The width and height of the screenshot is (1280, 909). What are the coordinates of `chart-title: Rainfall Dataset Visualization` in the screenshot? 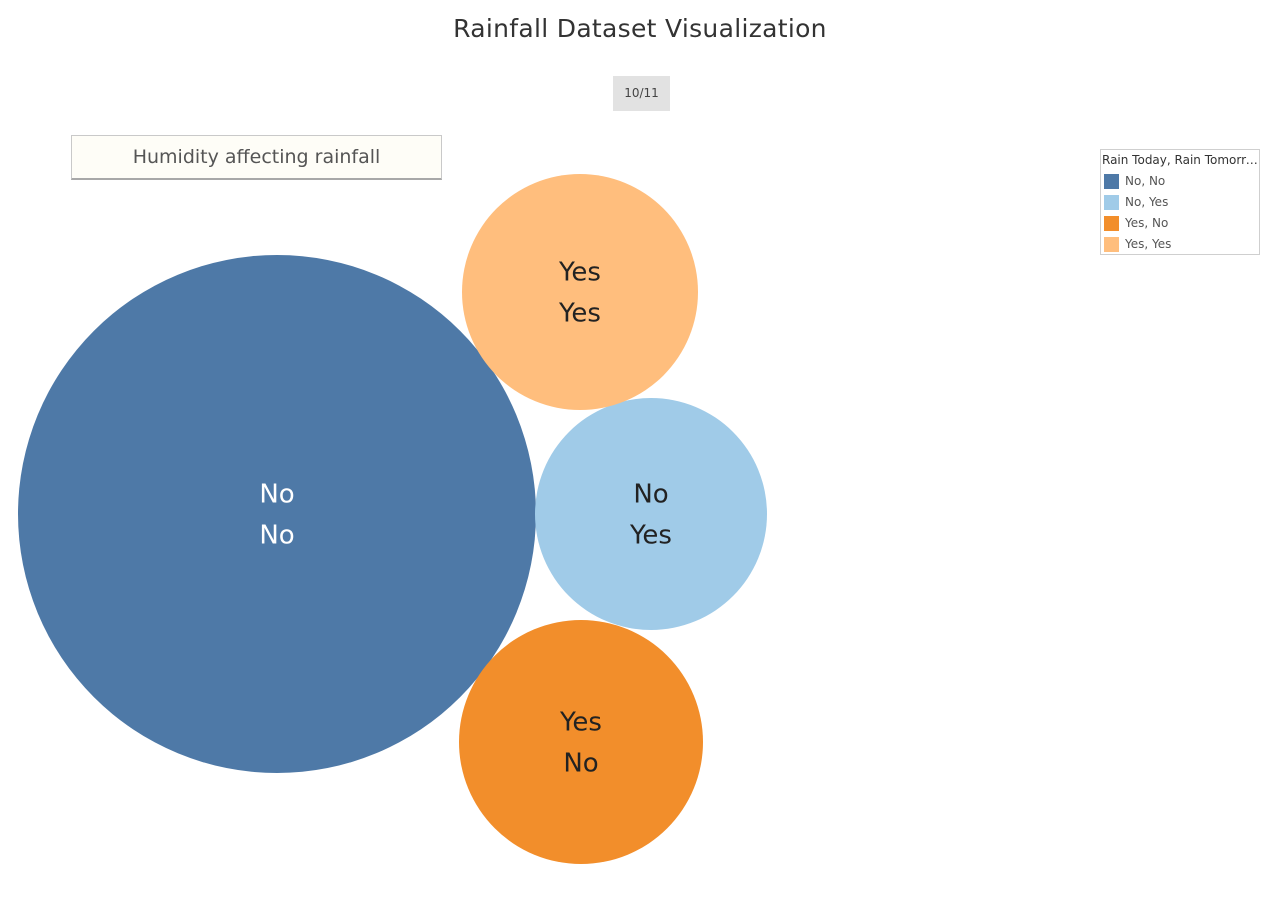 It's located at (640, 28).